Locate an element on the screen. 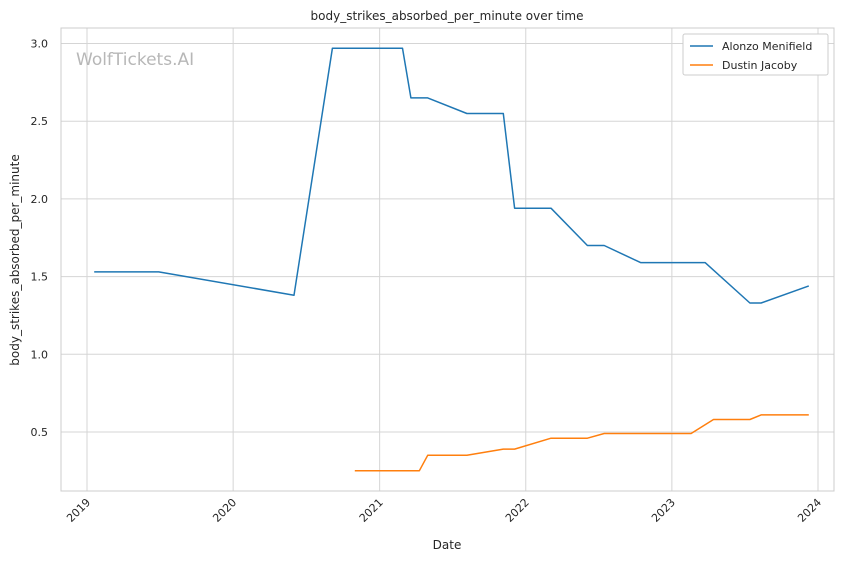  y-tick-label: 0.5 is located at coordinates (40, 432).